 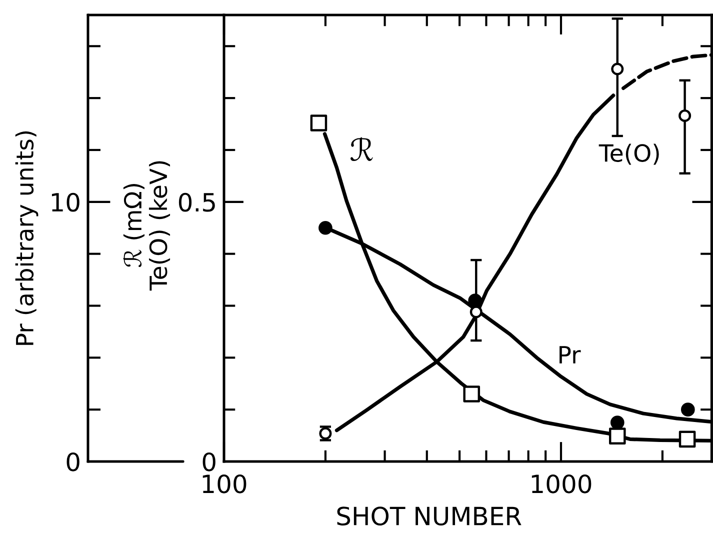 I want to click on y-axis-title: ℛ (mΩ) Te(O) (keV), so click(x=146, y=226).